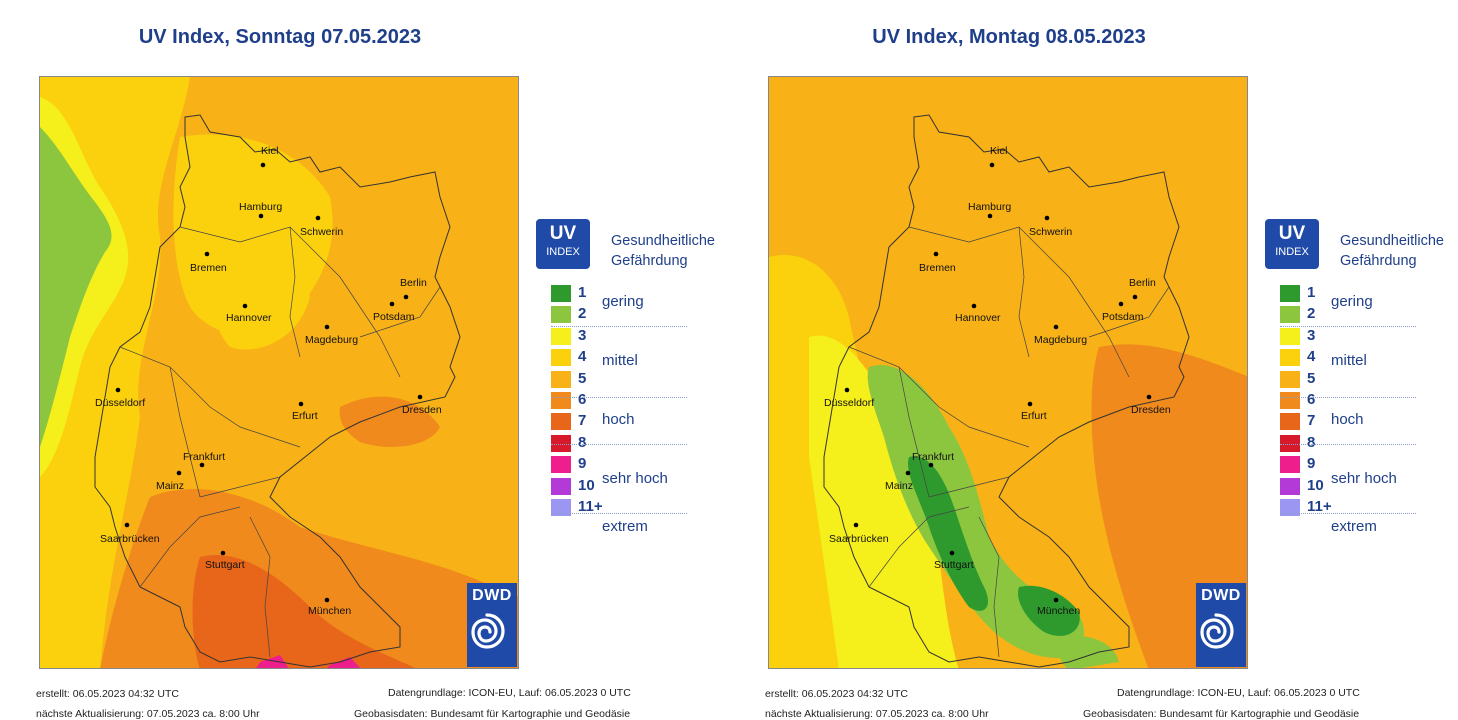 Image resolution: width=1458 pixels, height=720 pixels. Describe the element at coordinates (269, 382) in the screenshot. I see `city-markers` at that location.